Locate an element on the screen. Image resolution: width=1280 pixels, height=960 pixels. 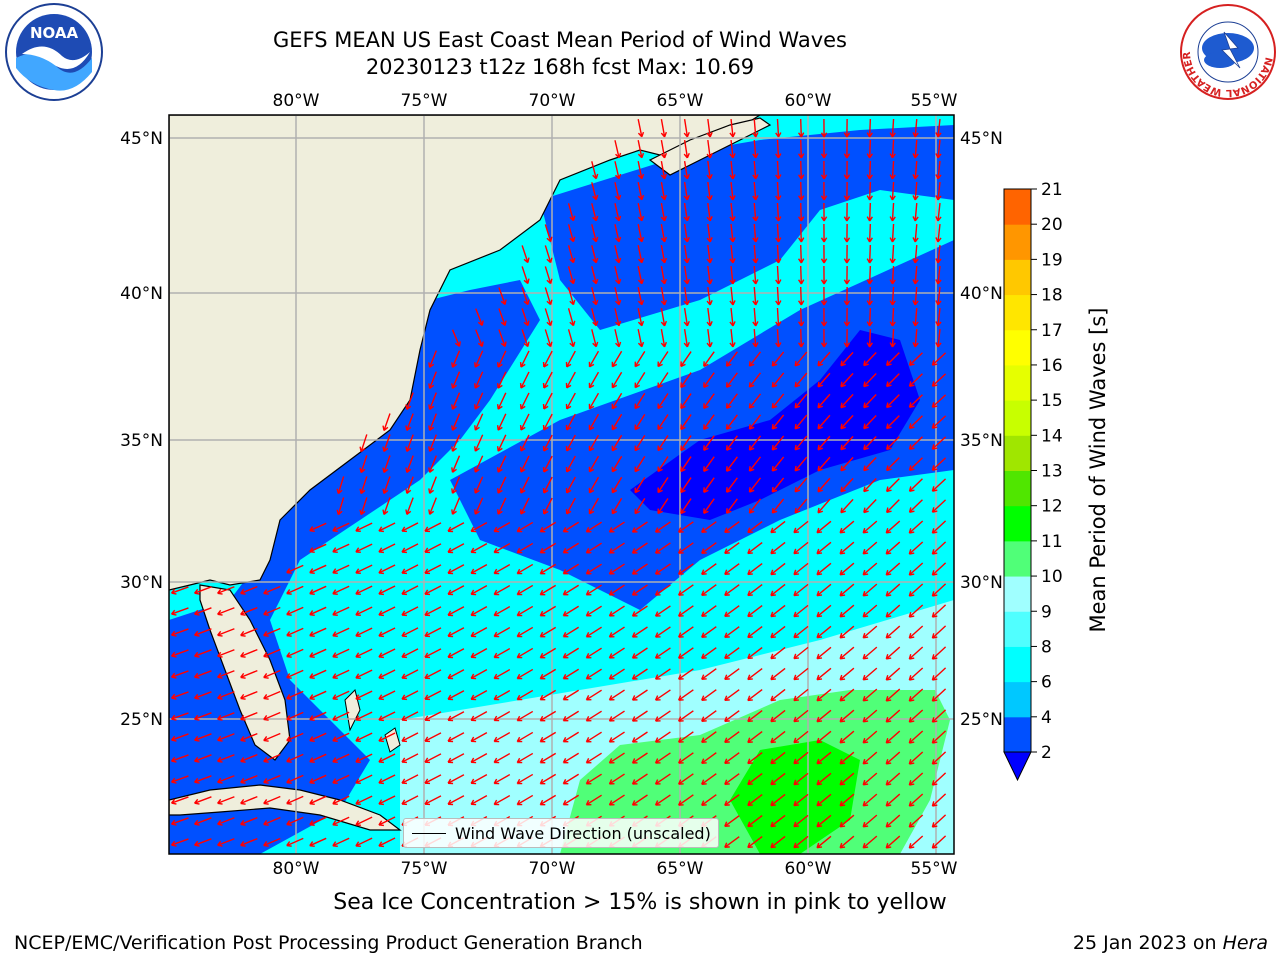
region-northern-band is located at coordinates (747, 227).